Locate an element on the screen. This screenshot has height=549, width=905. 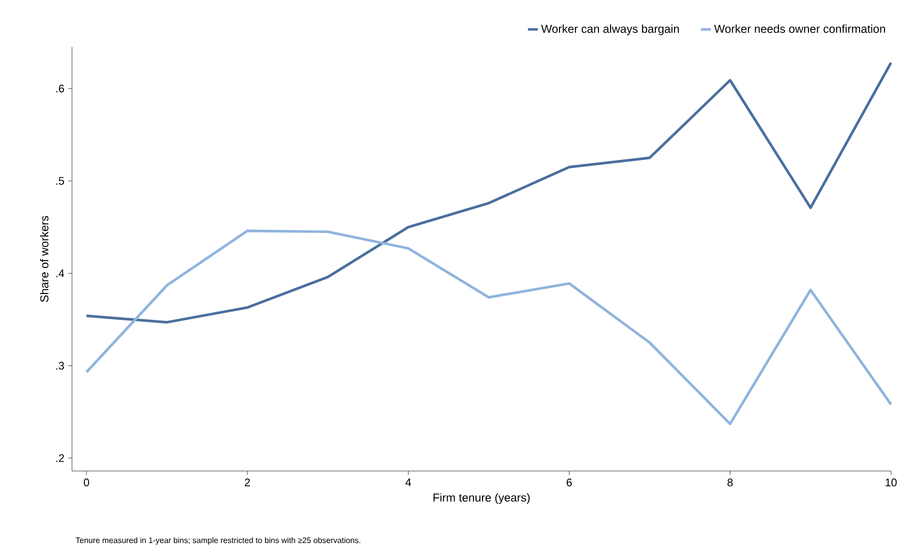
y-tick-label: .6 is located at coordinates (60, 88).